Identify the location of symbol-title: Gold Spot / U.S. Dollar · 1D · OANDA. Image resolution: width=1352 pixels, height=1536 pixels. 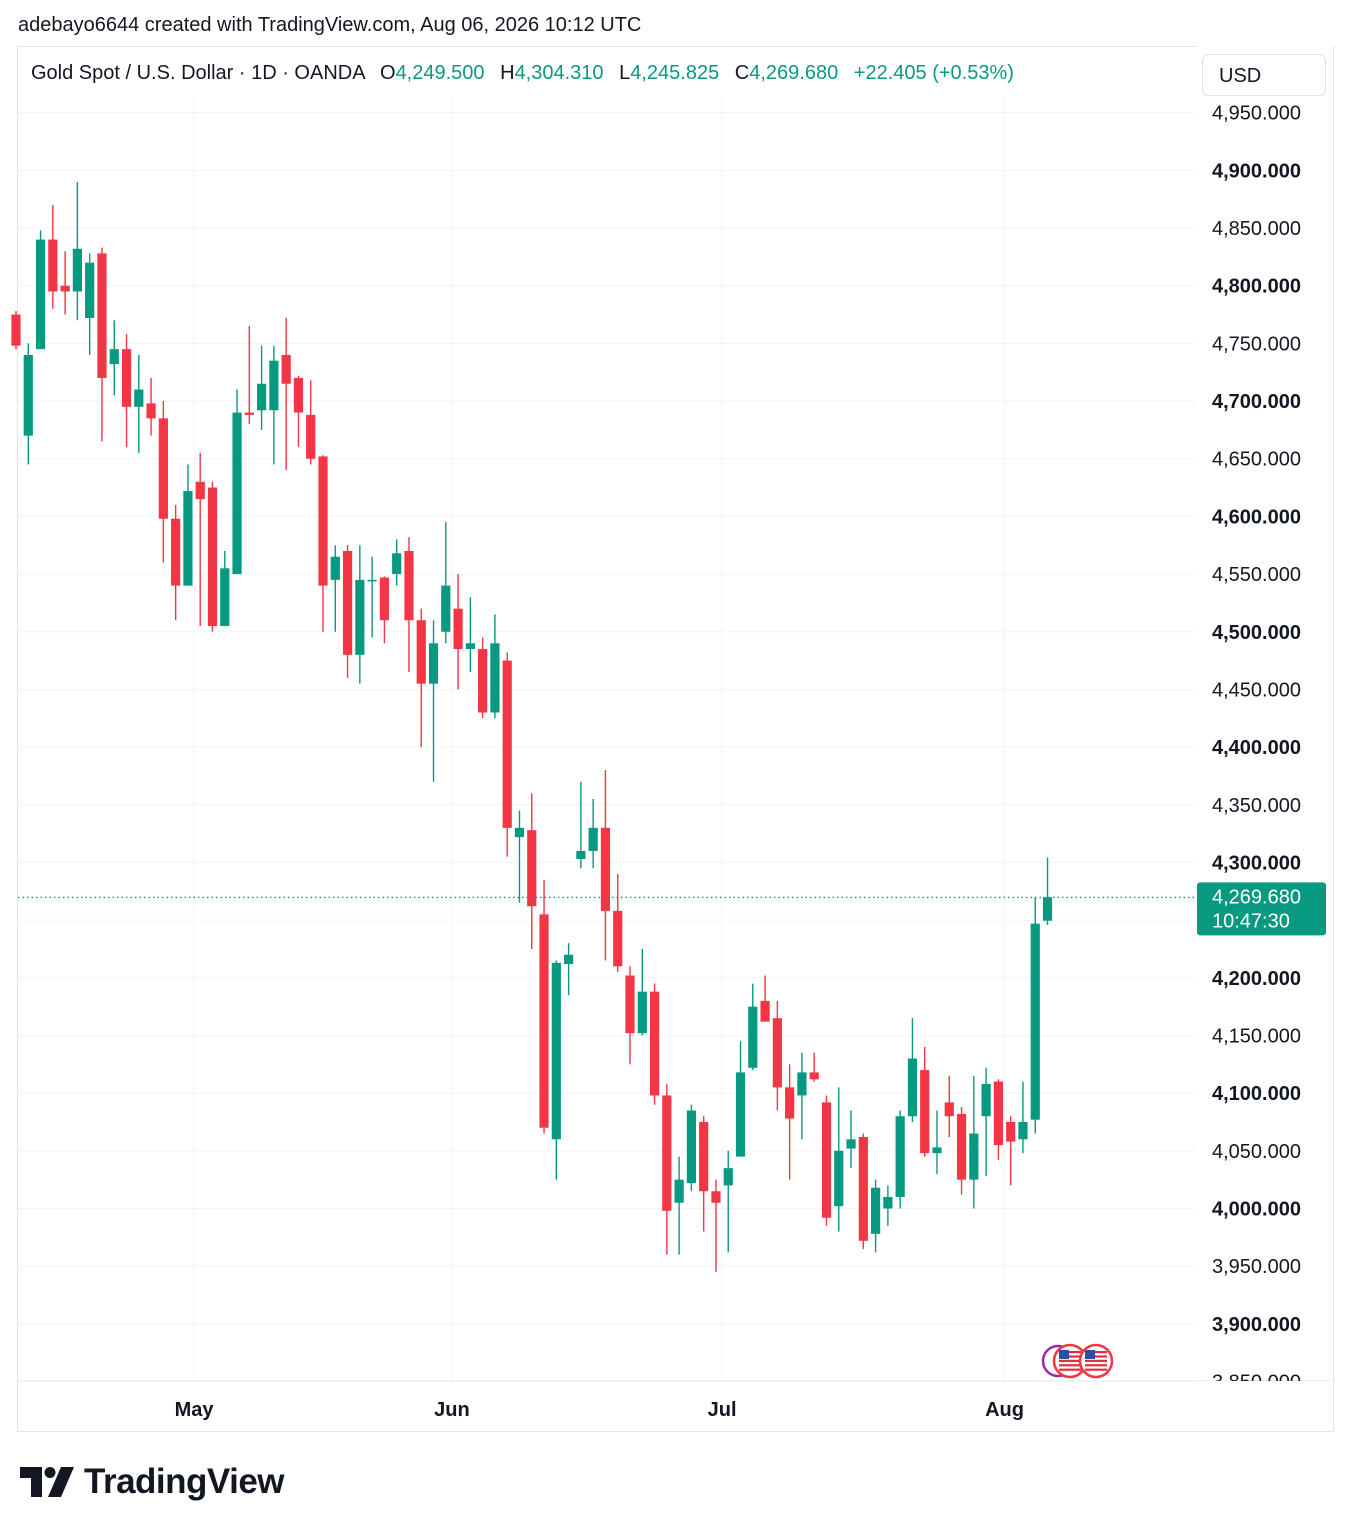
(198, 73).